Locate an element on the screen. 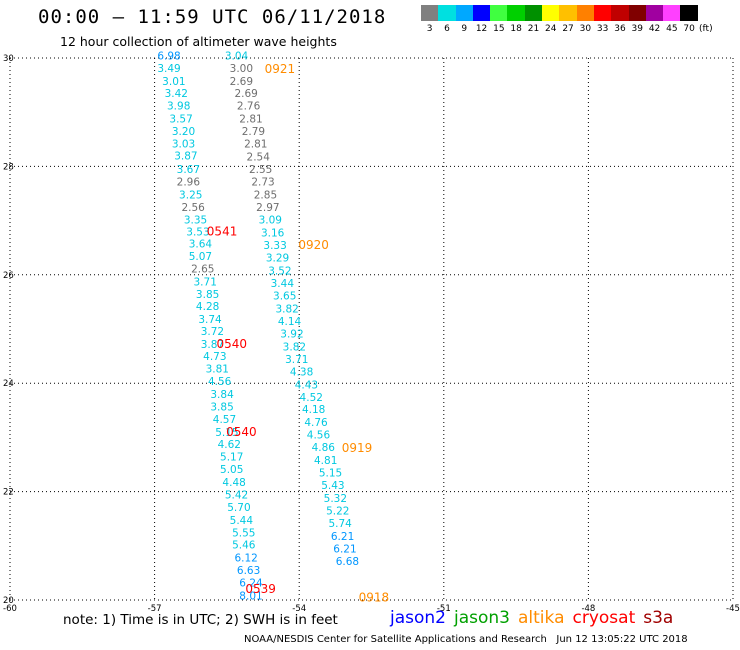  data-point-label: 4.62 is located at coordinates (229, 445).